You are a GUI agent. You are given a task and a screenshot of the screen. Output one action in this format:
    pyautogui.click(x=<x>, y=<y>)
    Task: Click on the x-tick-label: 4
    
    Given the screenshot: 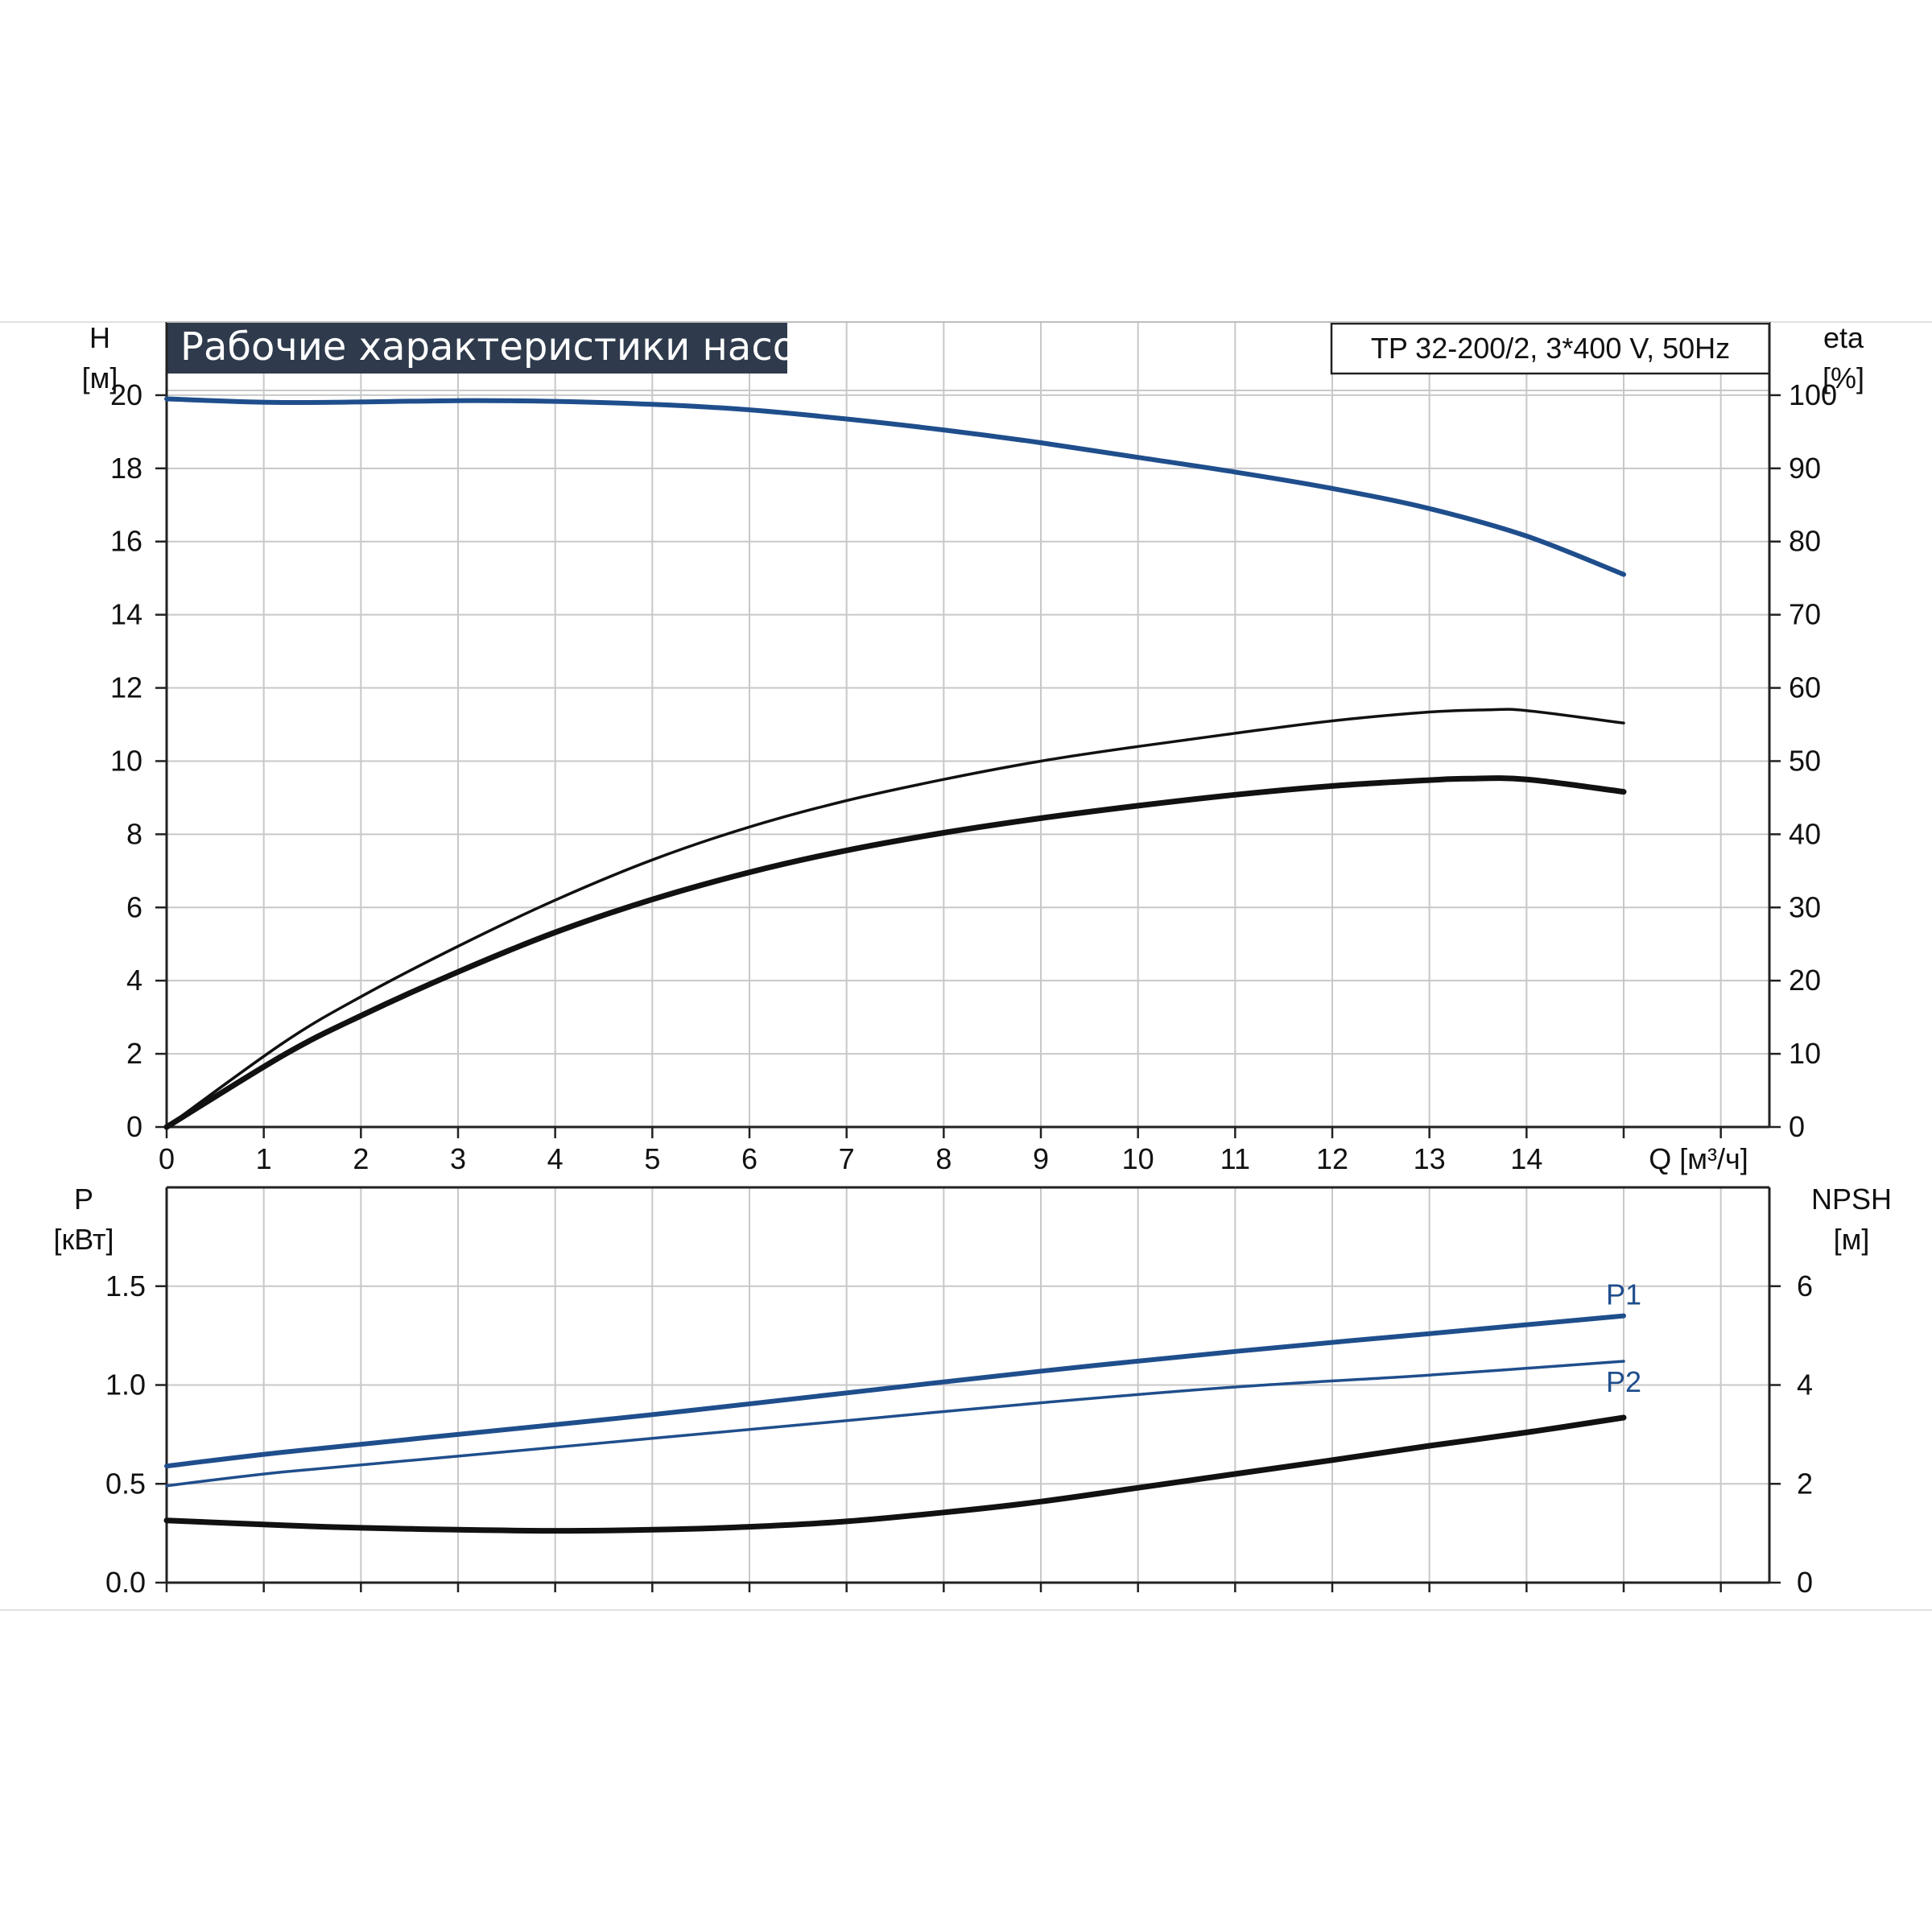 What is the action you would take?
    pyautogui.click(x=555, y=1158)
    